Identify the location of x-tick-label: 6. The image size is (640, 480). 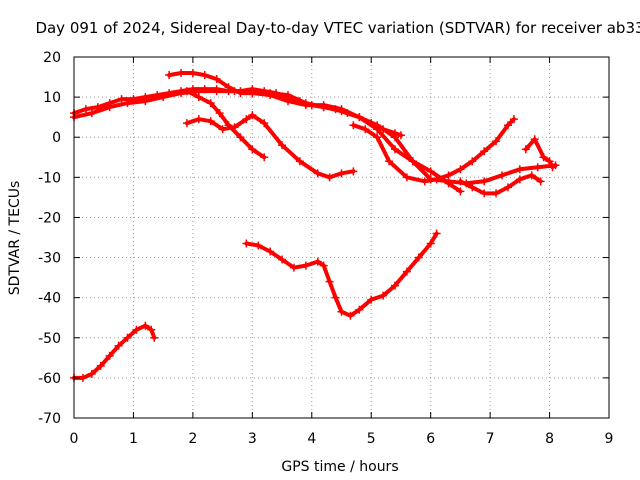
(430, 439).